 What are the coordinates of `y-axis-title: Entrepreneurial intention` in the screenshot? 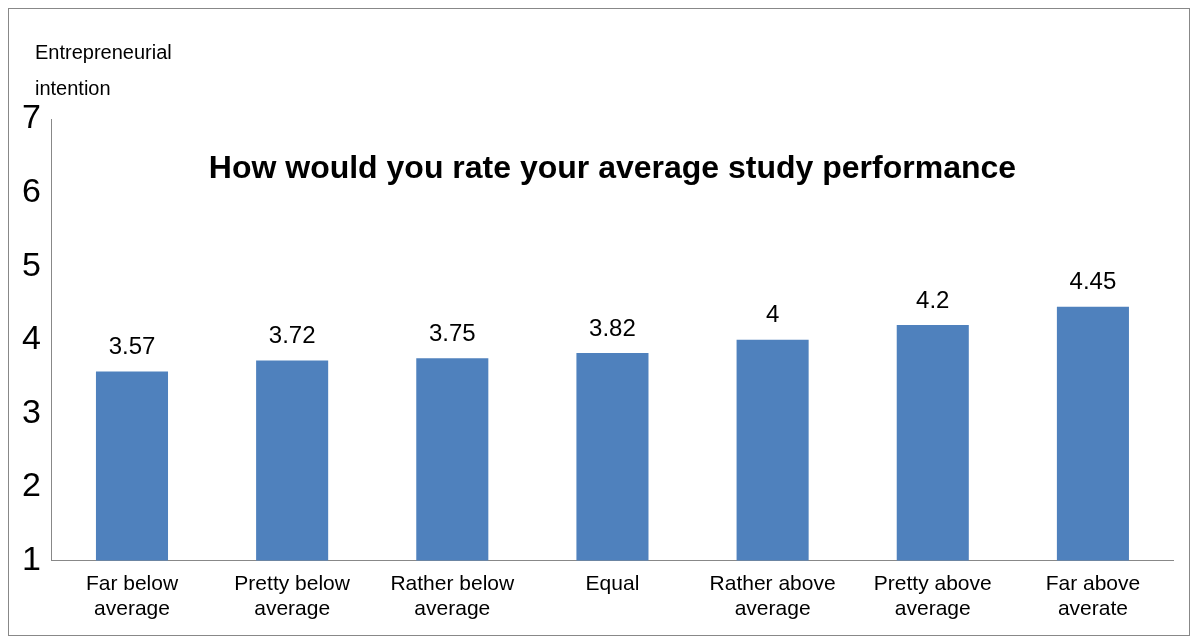 It's located at (103, 69).